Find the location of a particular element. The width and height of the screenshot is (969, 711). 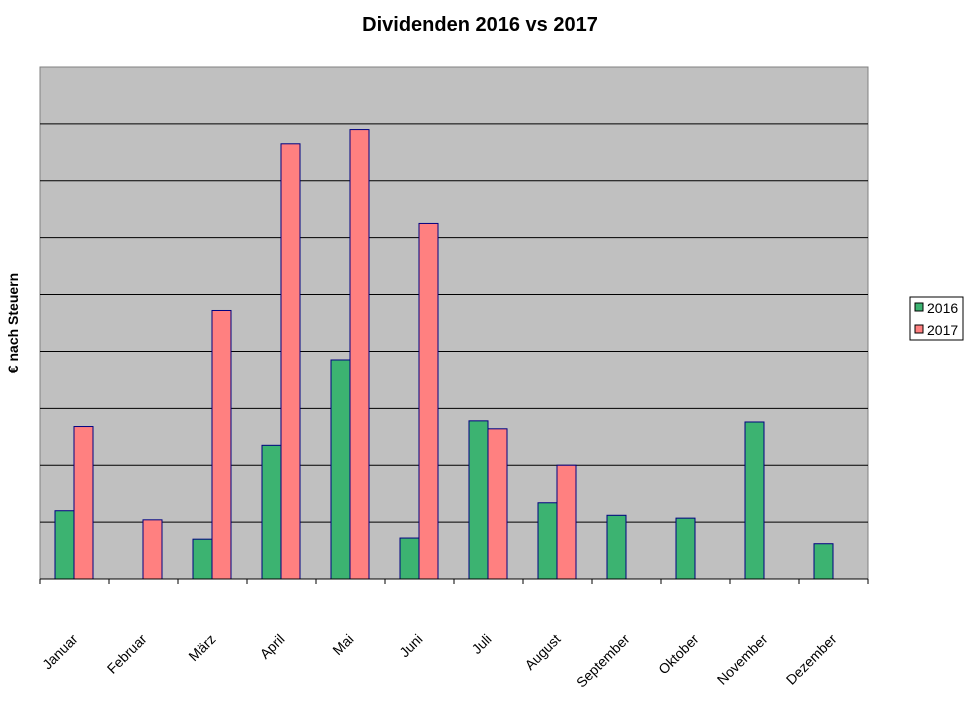

bar-2017-januar is located at coordinates (83, 503).